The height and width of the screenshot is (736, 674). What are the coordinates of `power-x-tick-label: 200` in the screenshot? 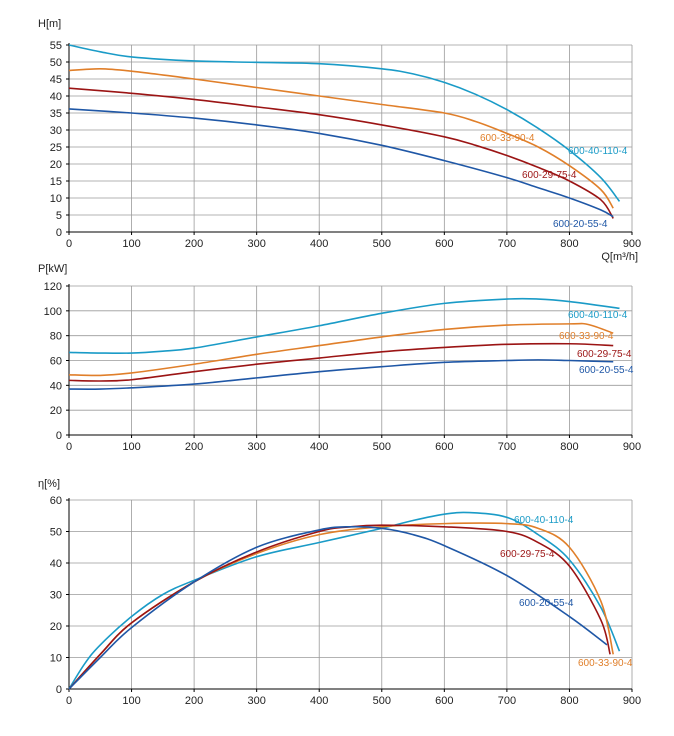 It's located at (194, 447).